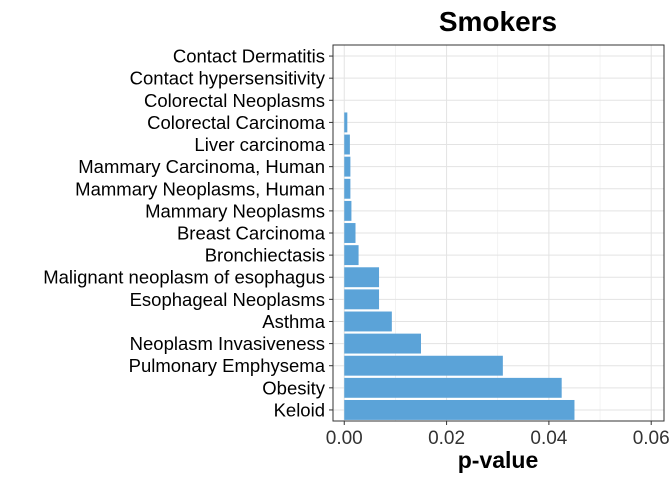 The image size is (672, 480). What do you see at coordinates (299, 409) in the screenshot?
I see `y-tick-label: Keloid` at bounding box center [299, 409].